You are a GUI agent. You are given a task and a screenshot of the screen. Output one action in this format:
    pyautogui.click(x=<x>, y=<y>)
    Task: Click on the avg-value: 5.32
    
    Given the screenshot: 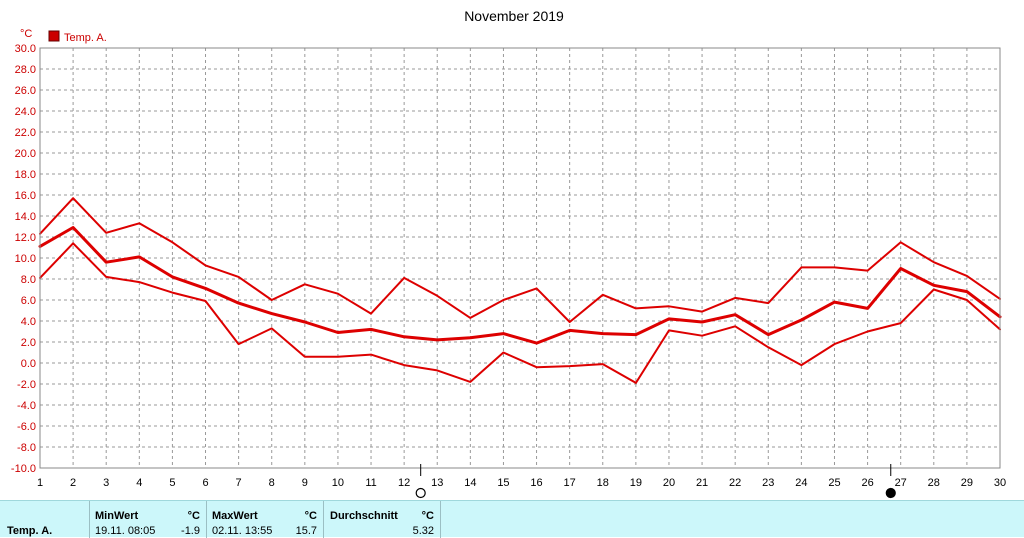 What is the action you would take?
    pyautogui.click(x=423, y=531)
    